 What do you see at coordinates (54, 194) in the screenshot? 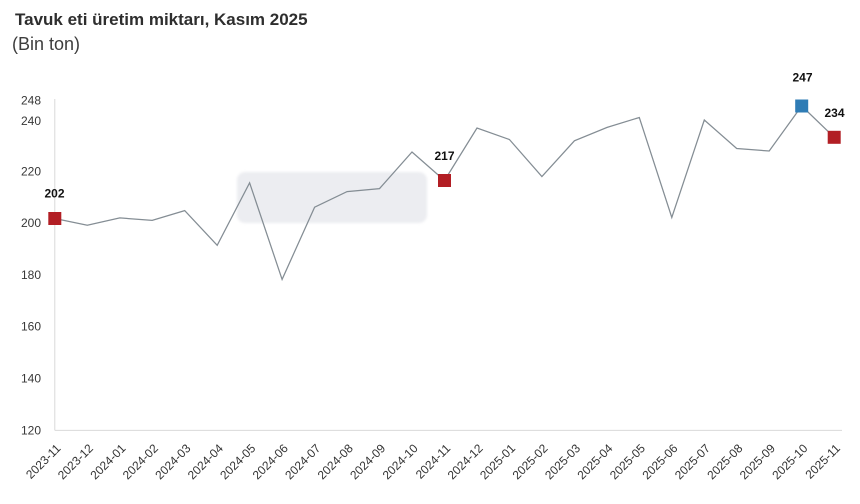
I see `svg-text: 202` at bounding box center [54, 194].